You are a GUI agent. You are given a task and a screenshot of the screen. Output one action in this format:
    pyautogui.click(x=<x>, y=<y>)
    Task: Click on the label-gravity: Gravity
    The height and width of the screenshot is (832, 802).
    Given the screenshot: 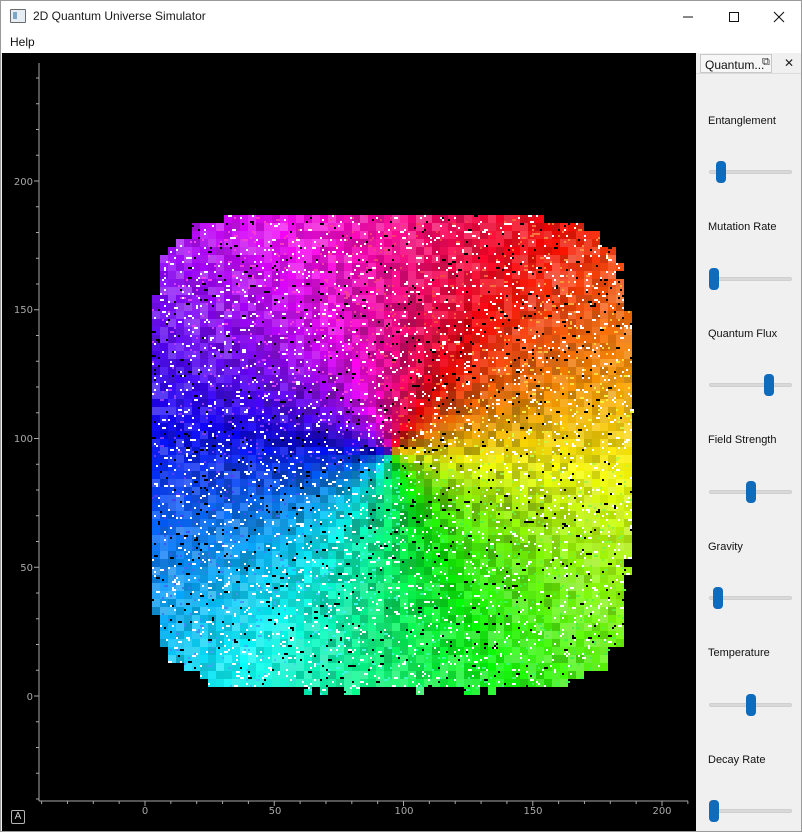 What is the action you would take?
    pyautogui.click(x=725, y=547)
    